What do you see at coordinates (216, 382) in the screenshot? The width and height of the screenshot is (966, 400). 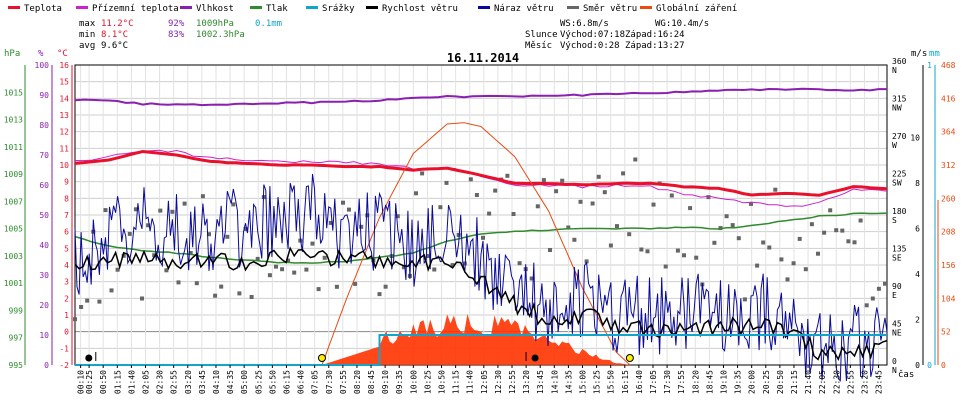 I see `x-tick-label: 04:10` at bounding box center [216, 382].